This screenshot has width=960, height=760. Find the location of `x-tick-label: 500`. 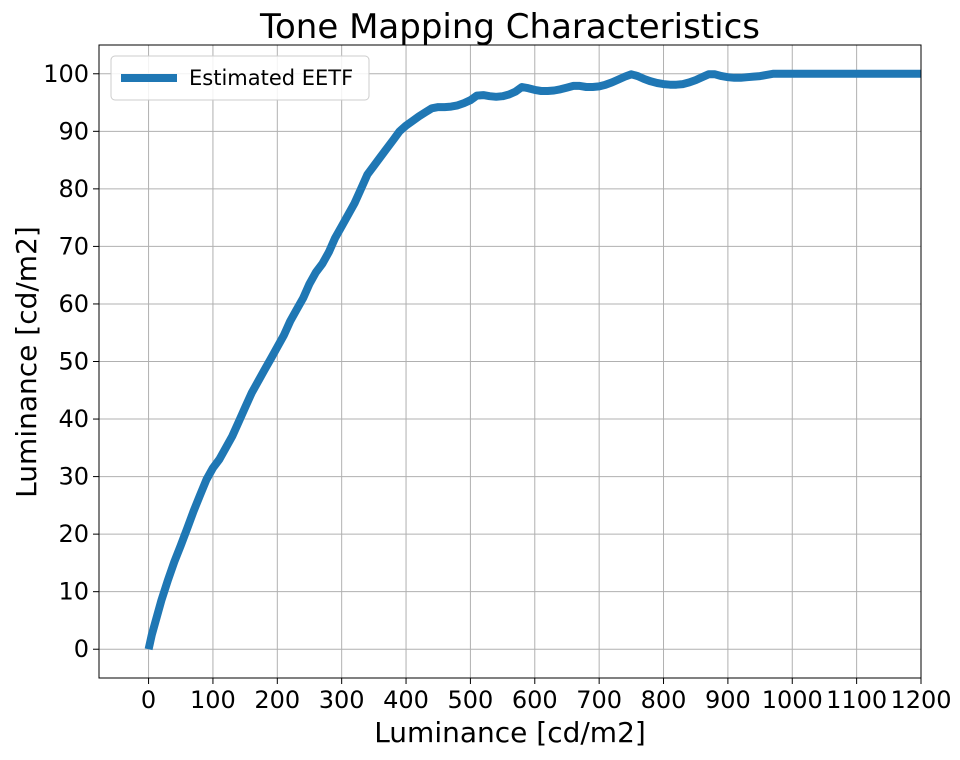

x-tick-label: 500 is located at coordinates (471, 700).